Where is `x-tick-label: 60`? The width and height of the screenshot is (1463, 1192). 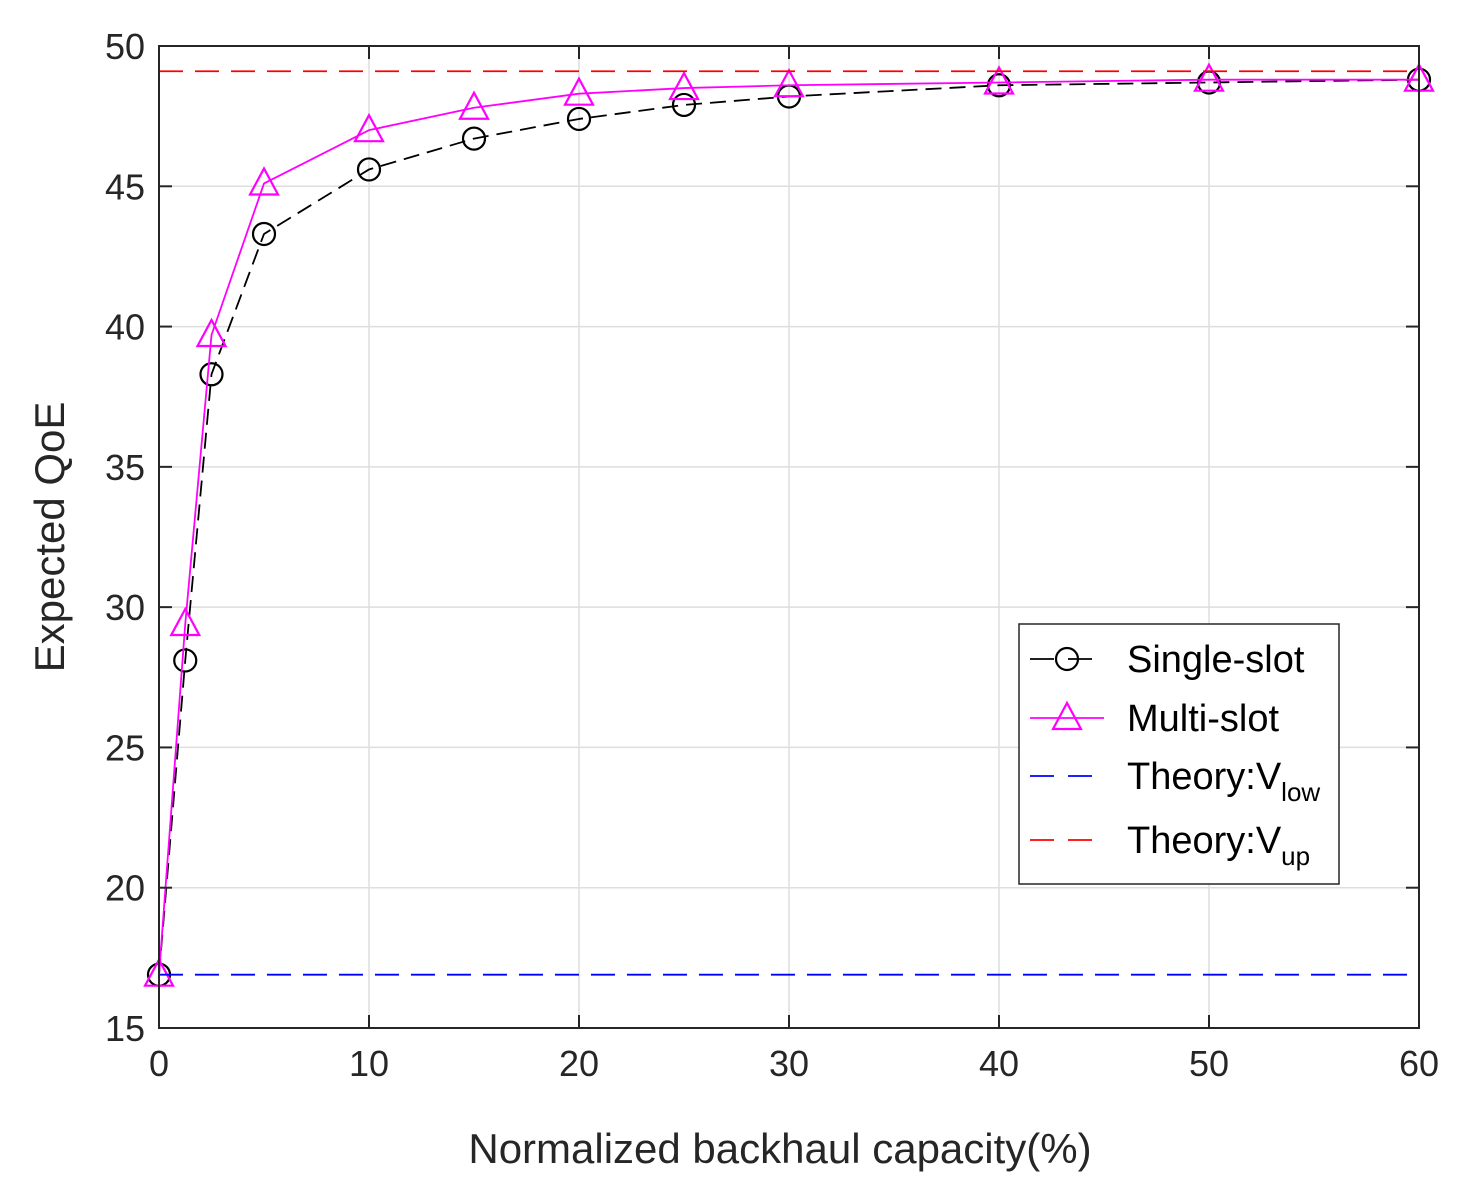 x-tick-label: 60 is located at coordinates (1419, 1063).